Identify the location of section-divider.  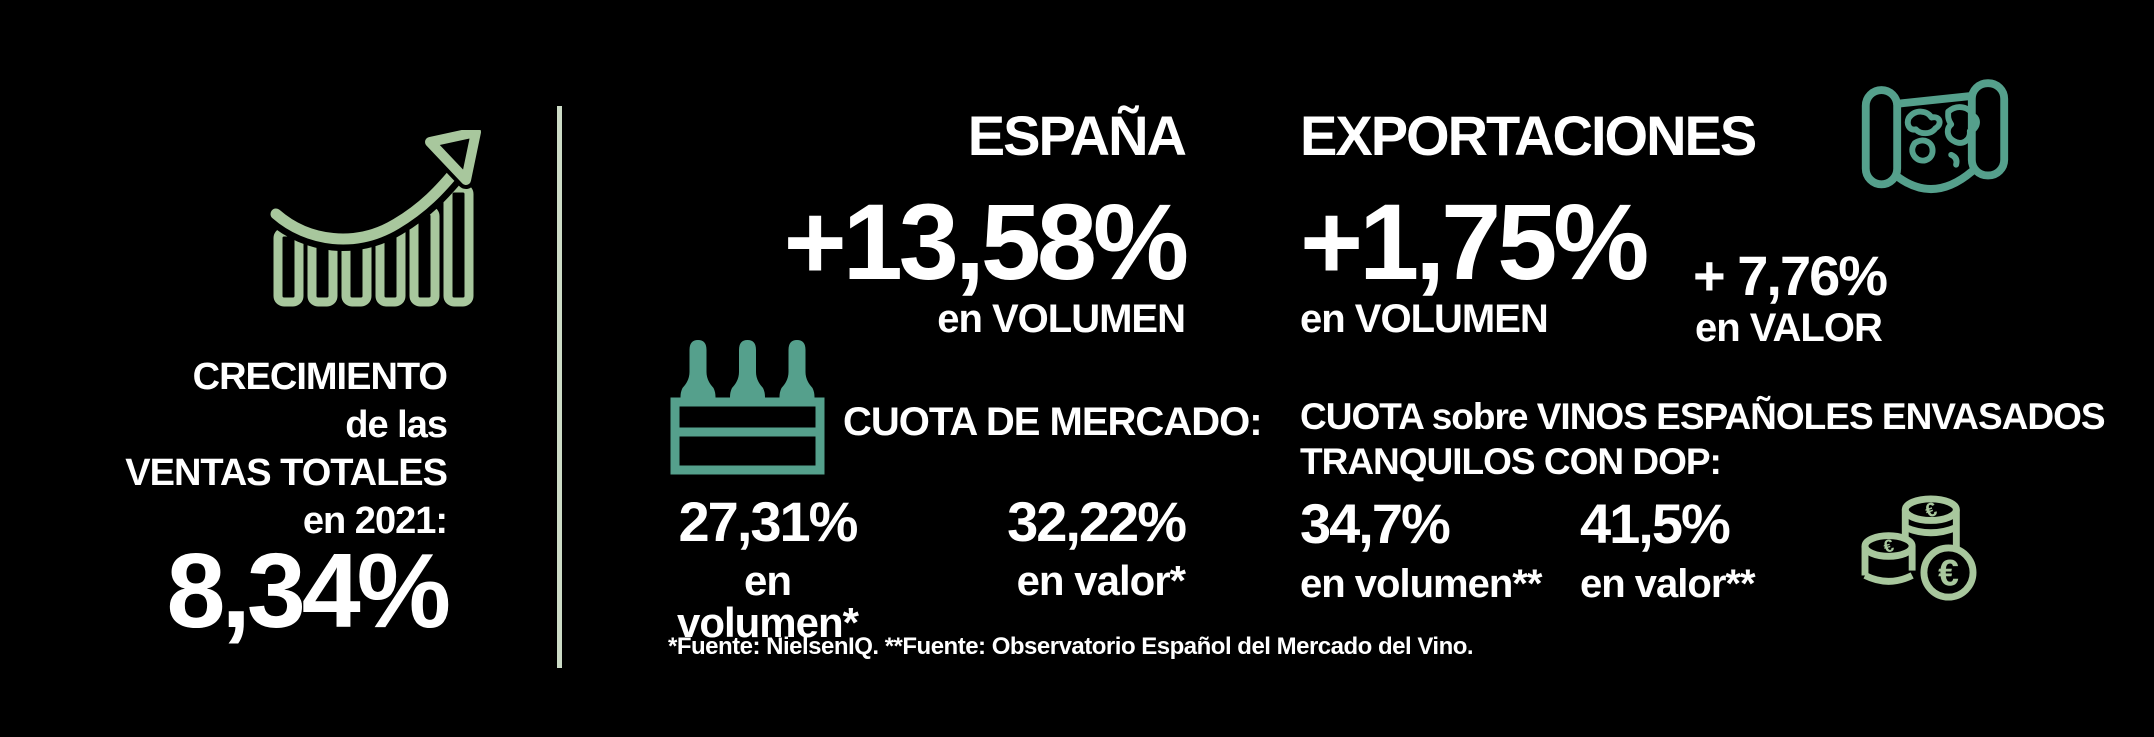
(559, 387).